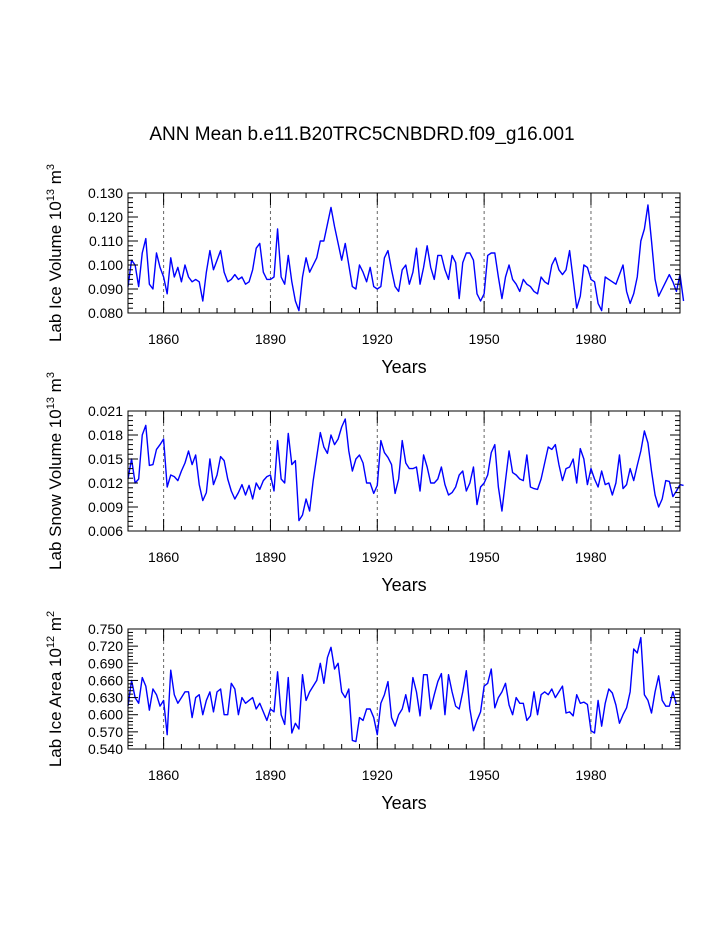 The height and width of the screenshot is (935, 723). I want to click on y-tick-label: 0.540, so click(105, 749).